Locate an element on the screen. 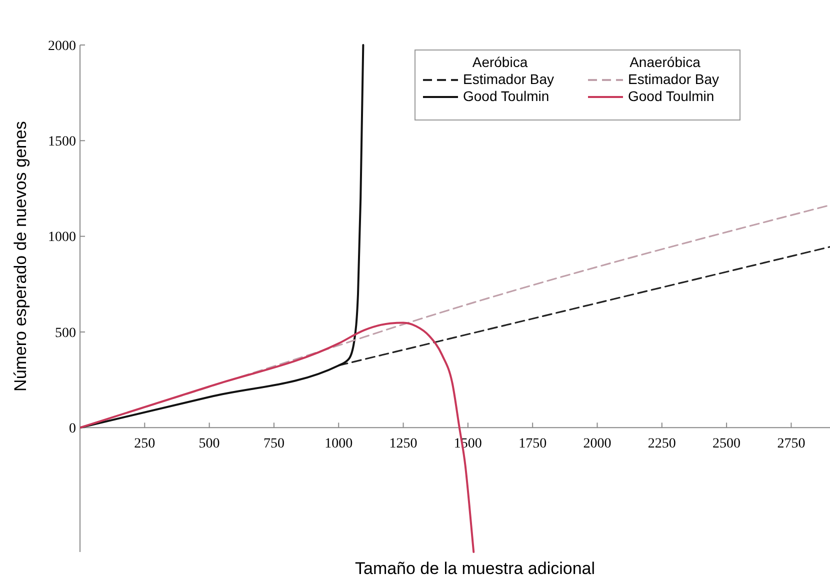  x-tick-label: 500 is located at coordinates (209, 444).